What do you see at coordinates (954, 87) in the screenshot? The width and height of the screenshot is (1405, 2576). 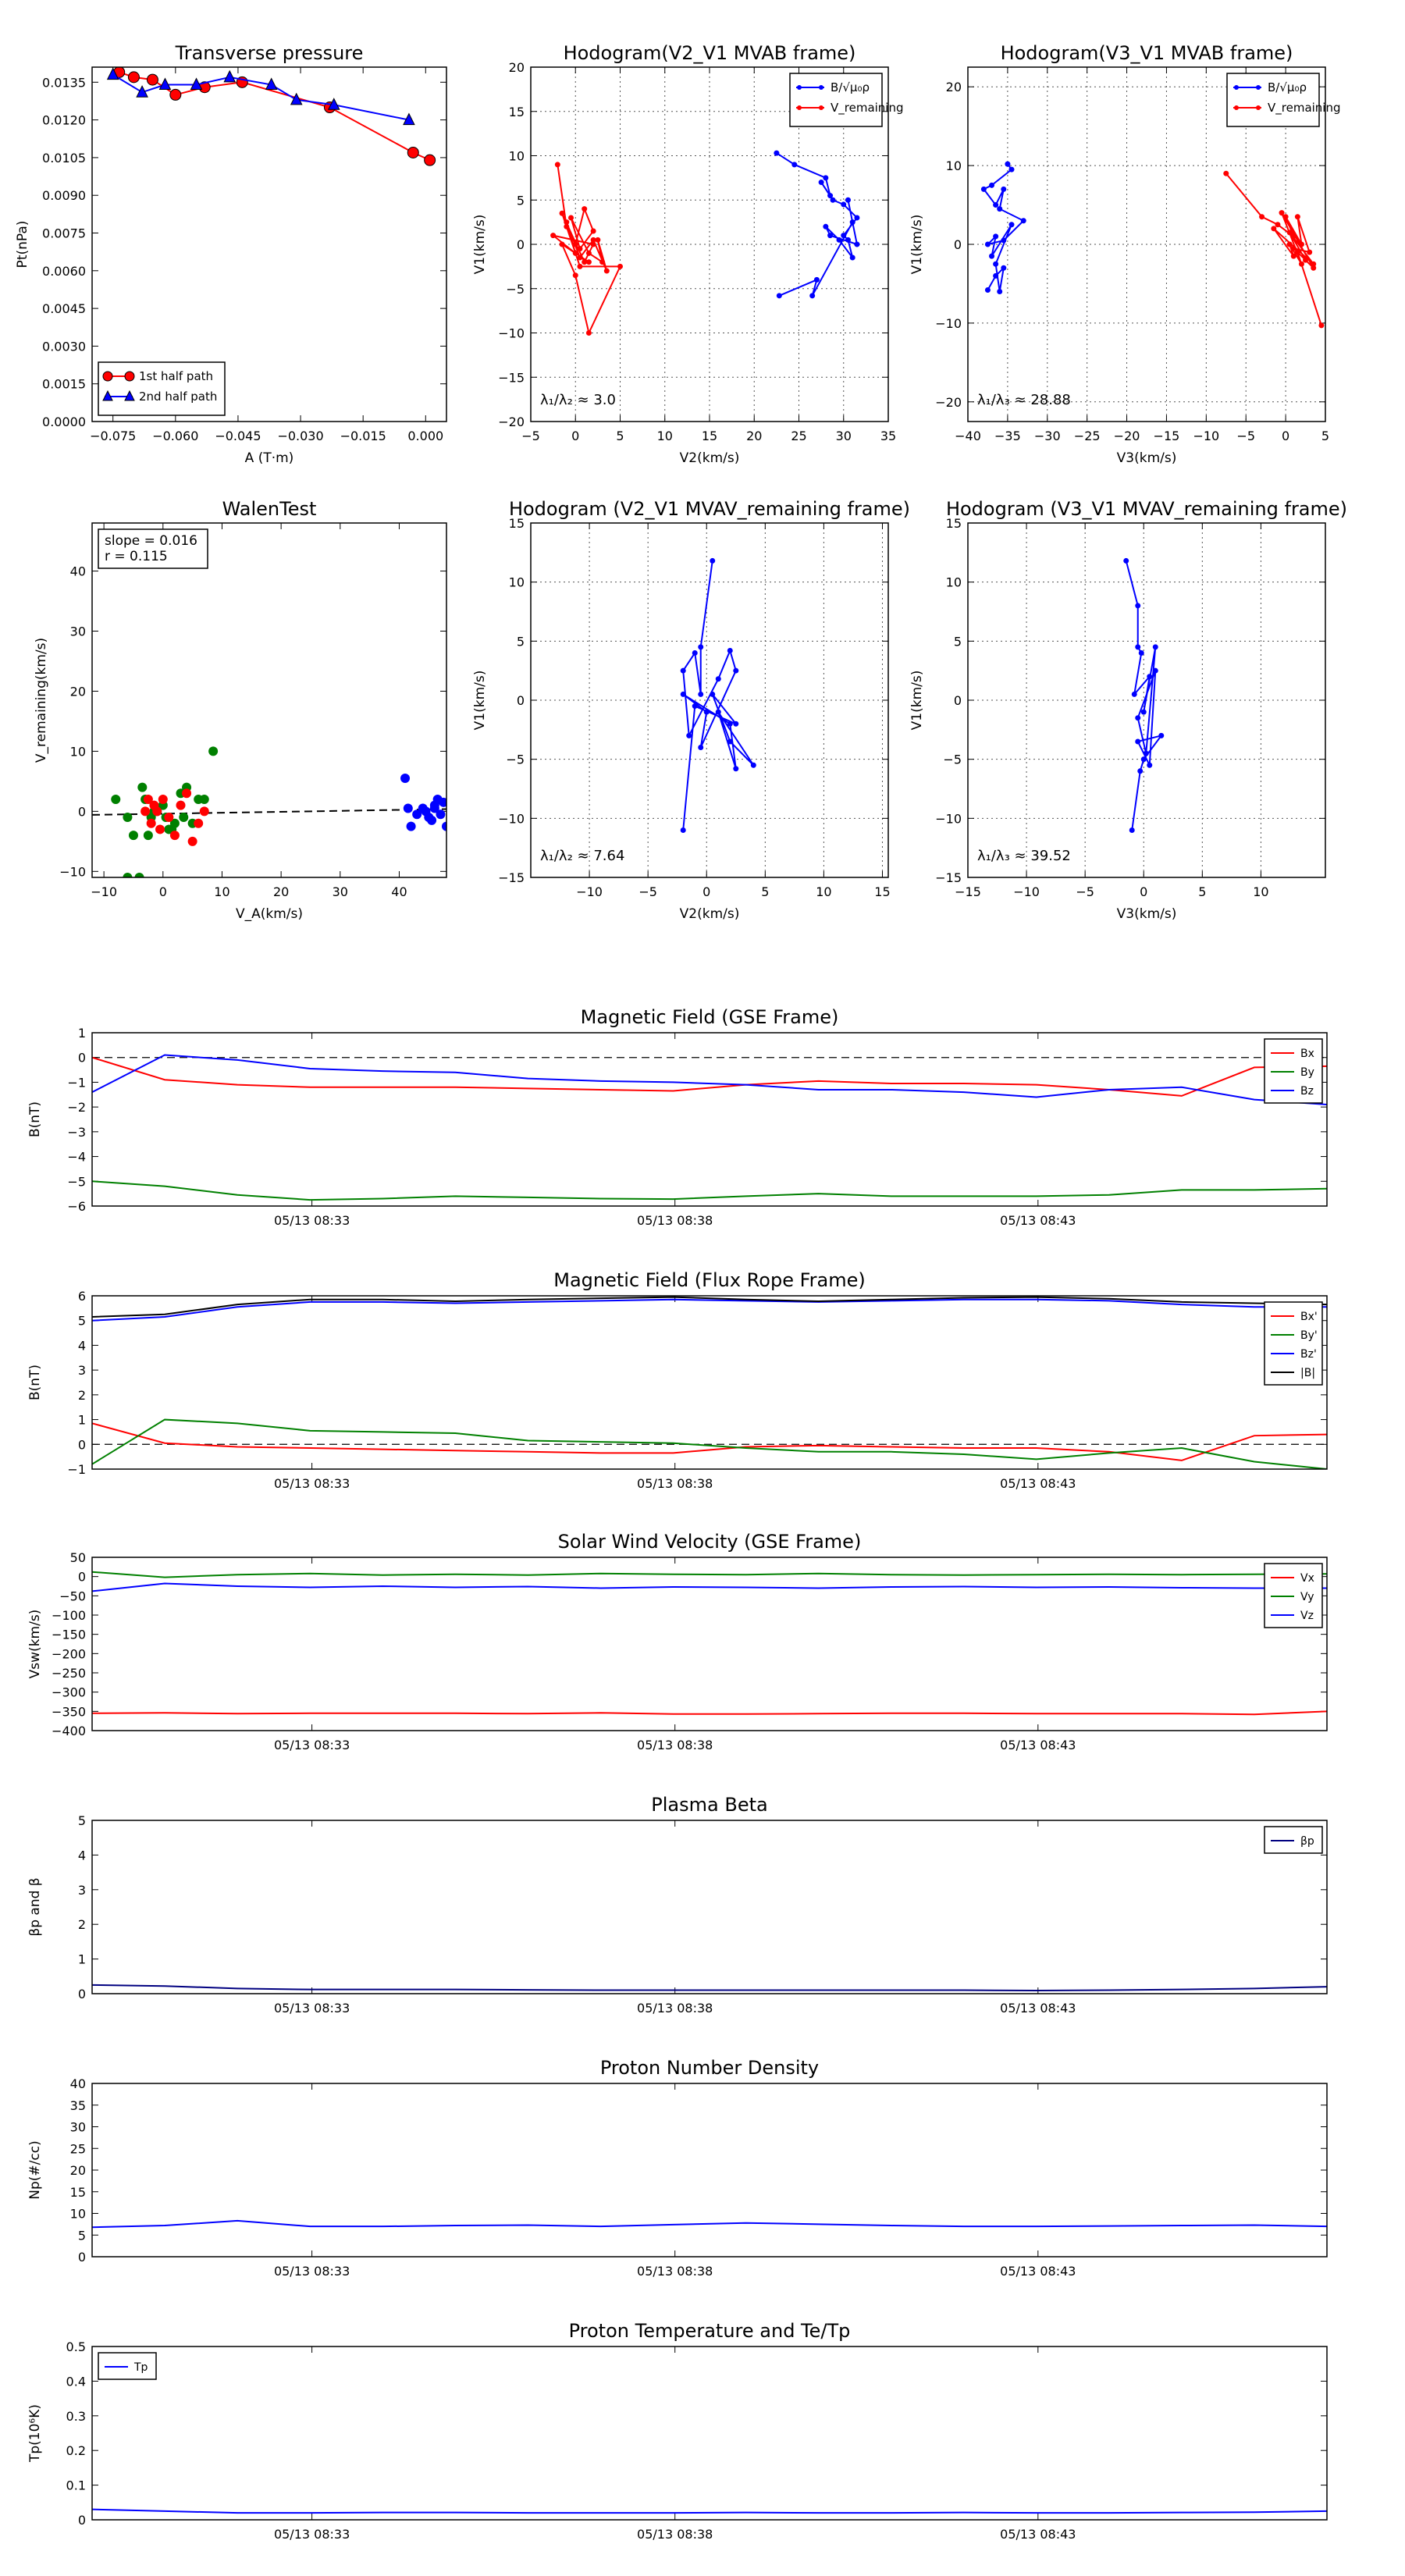 I see `y-tick-label: 20` at bounding box center [954, 87].